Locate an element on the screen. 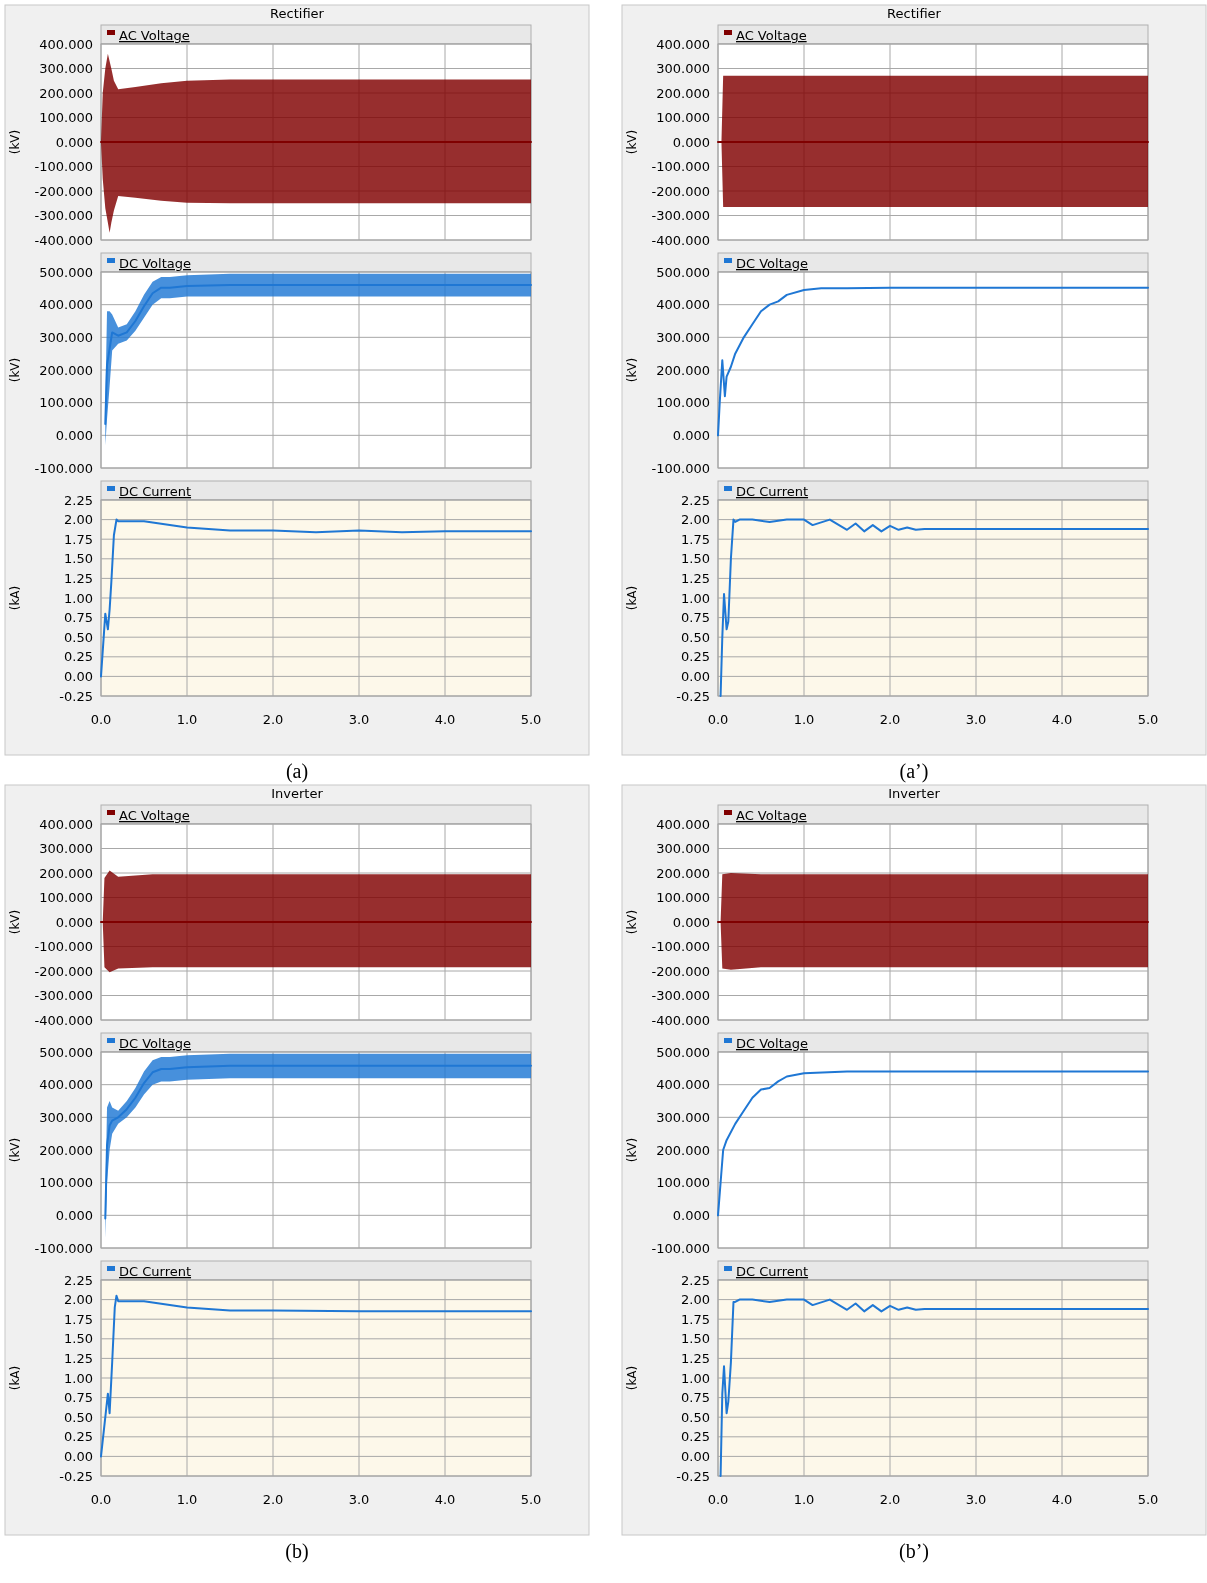 The width and height of the screenshot is (1207, 1583). y-tick-label: -400.000 is located at coordinates (680, 240).